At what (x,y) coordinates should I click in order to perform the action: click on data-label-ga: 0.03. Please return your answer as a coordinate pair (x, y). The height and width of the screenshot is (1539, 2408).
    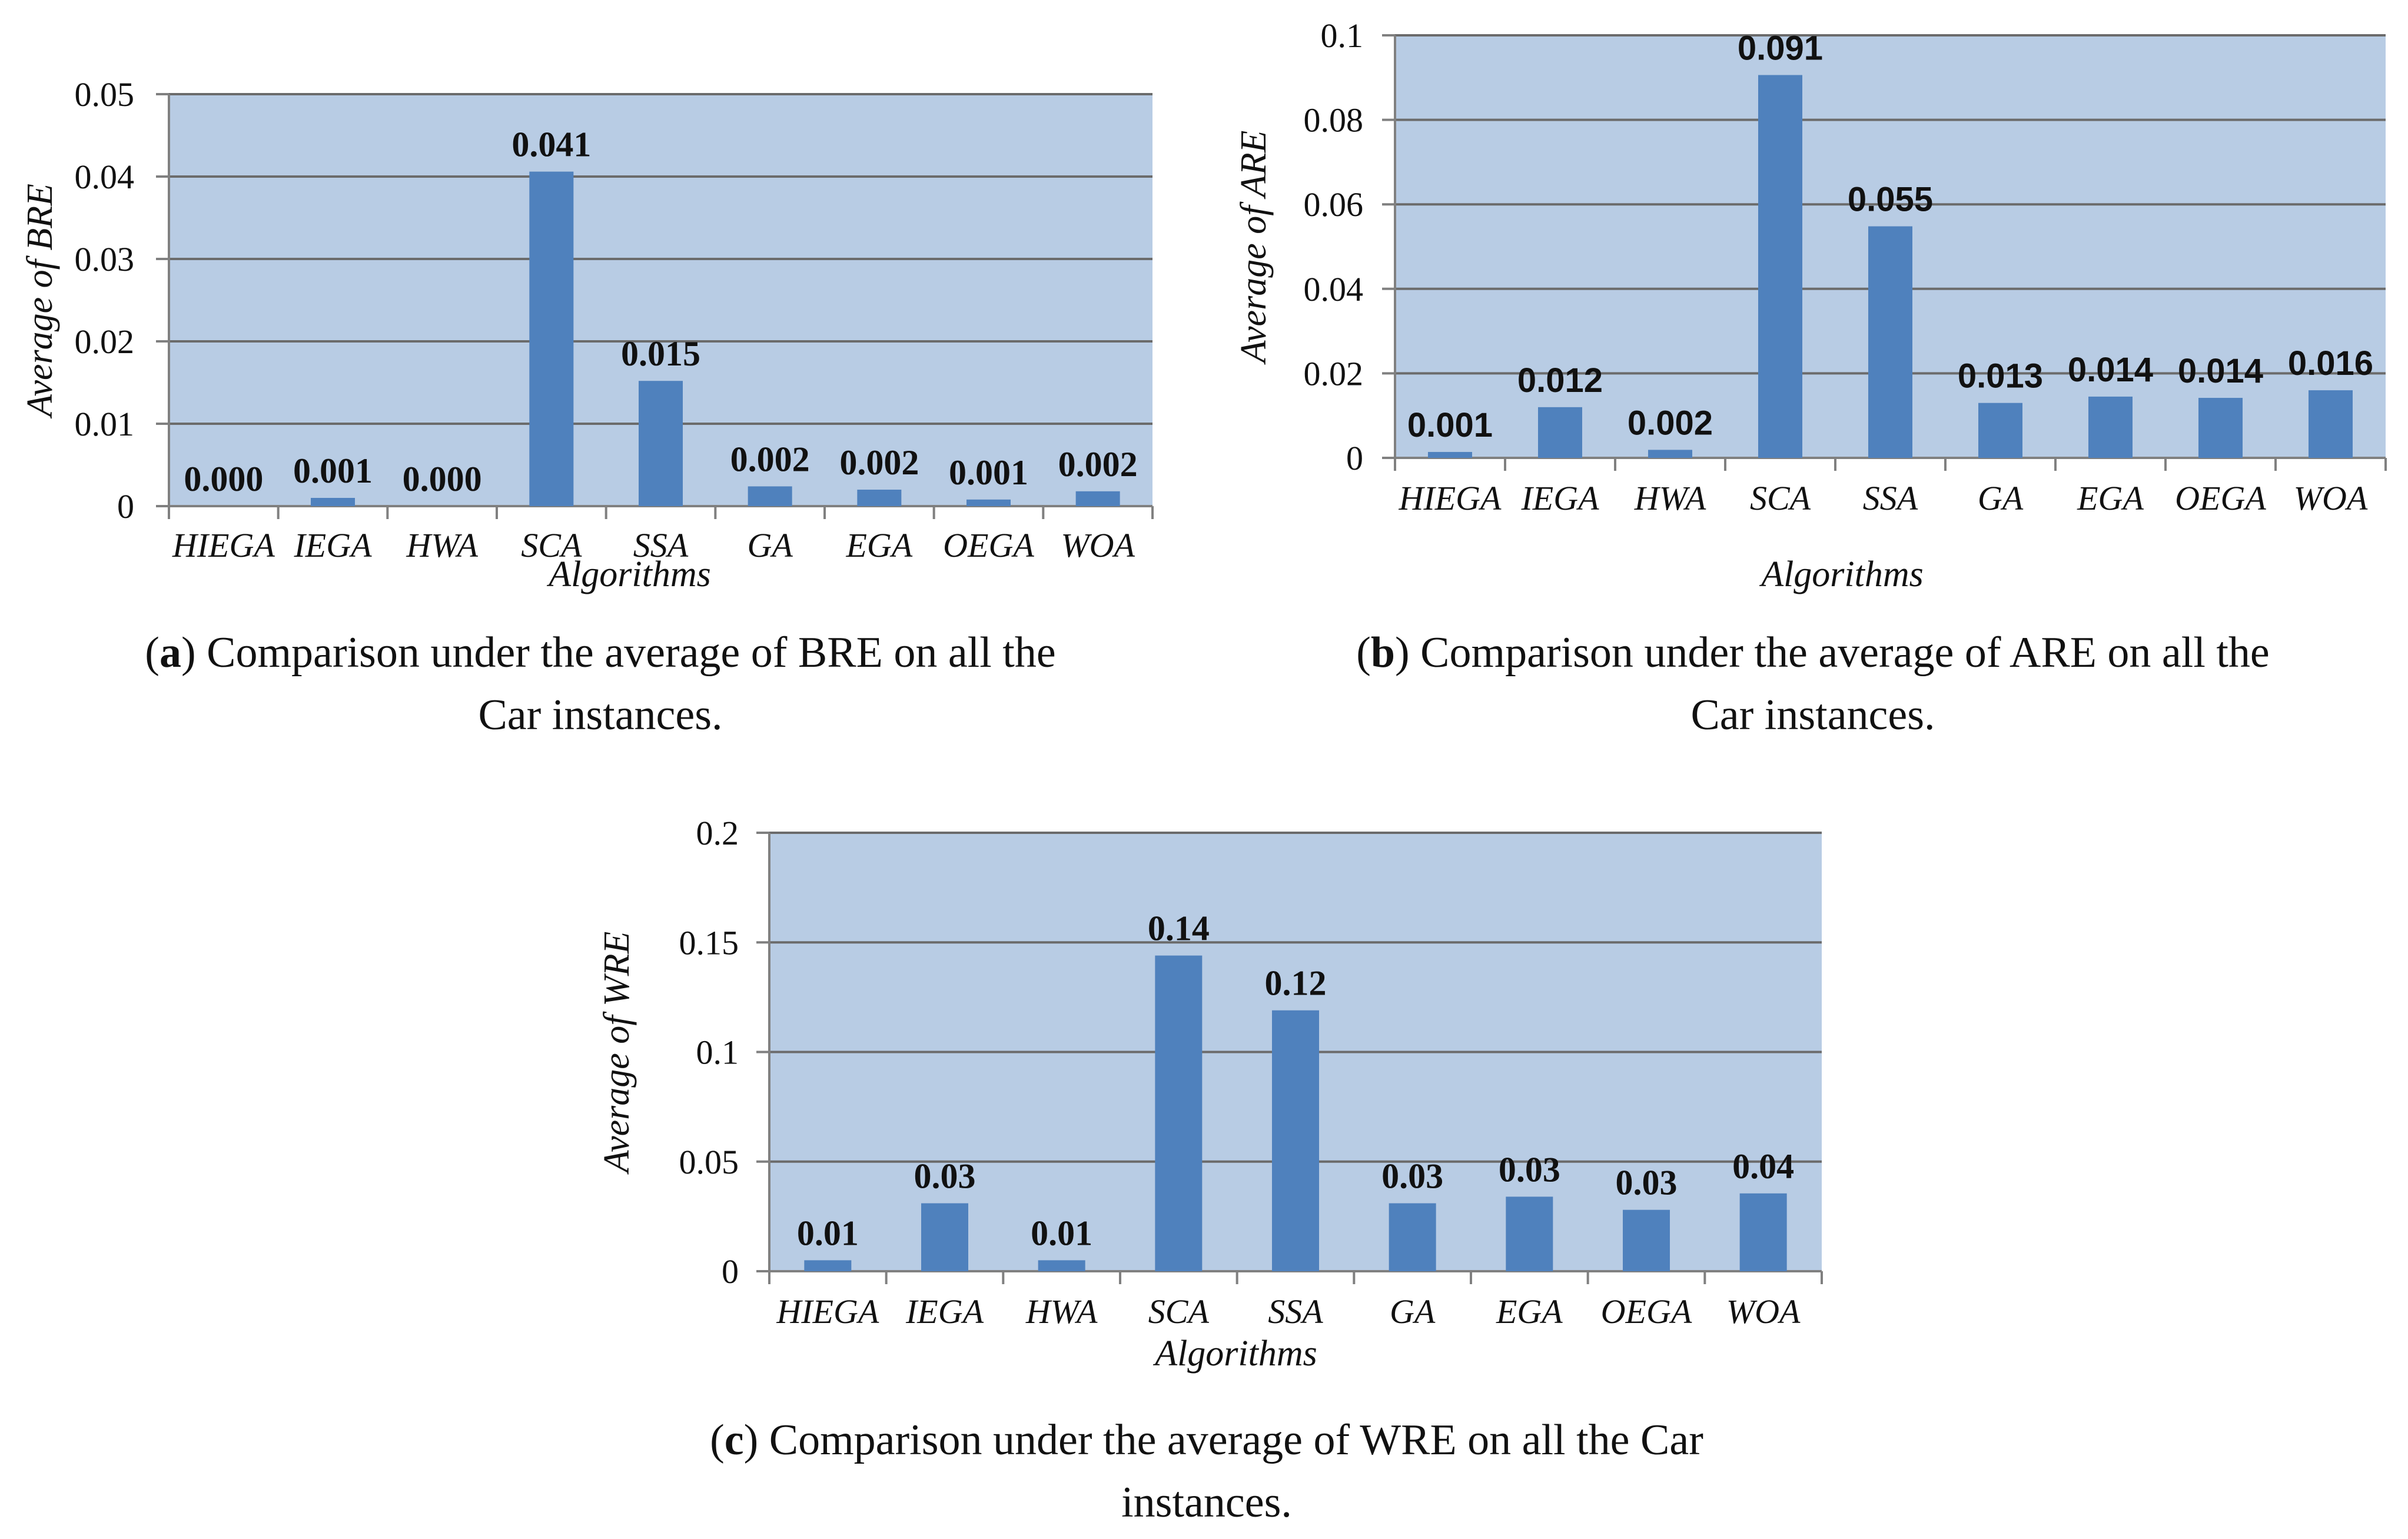
    Looking at the image, I should click on (1412, 1176).